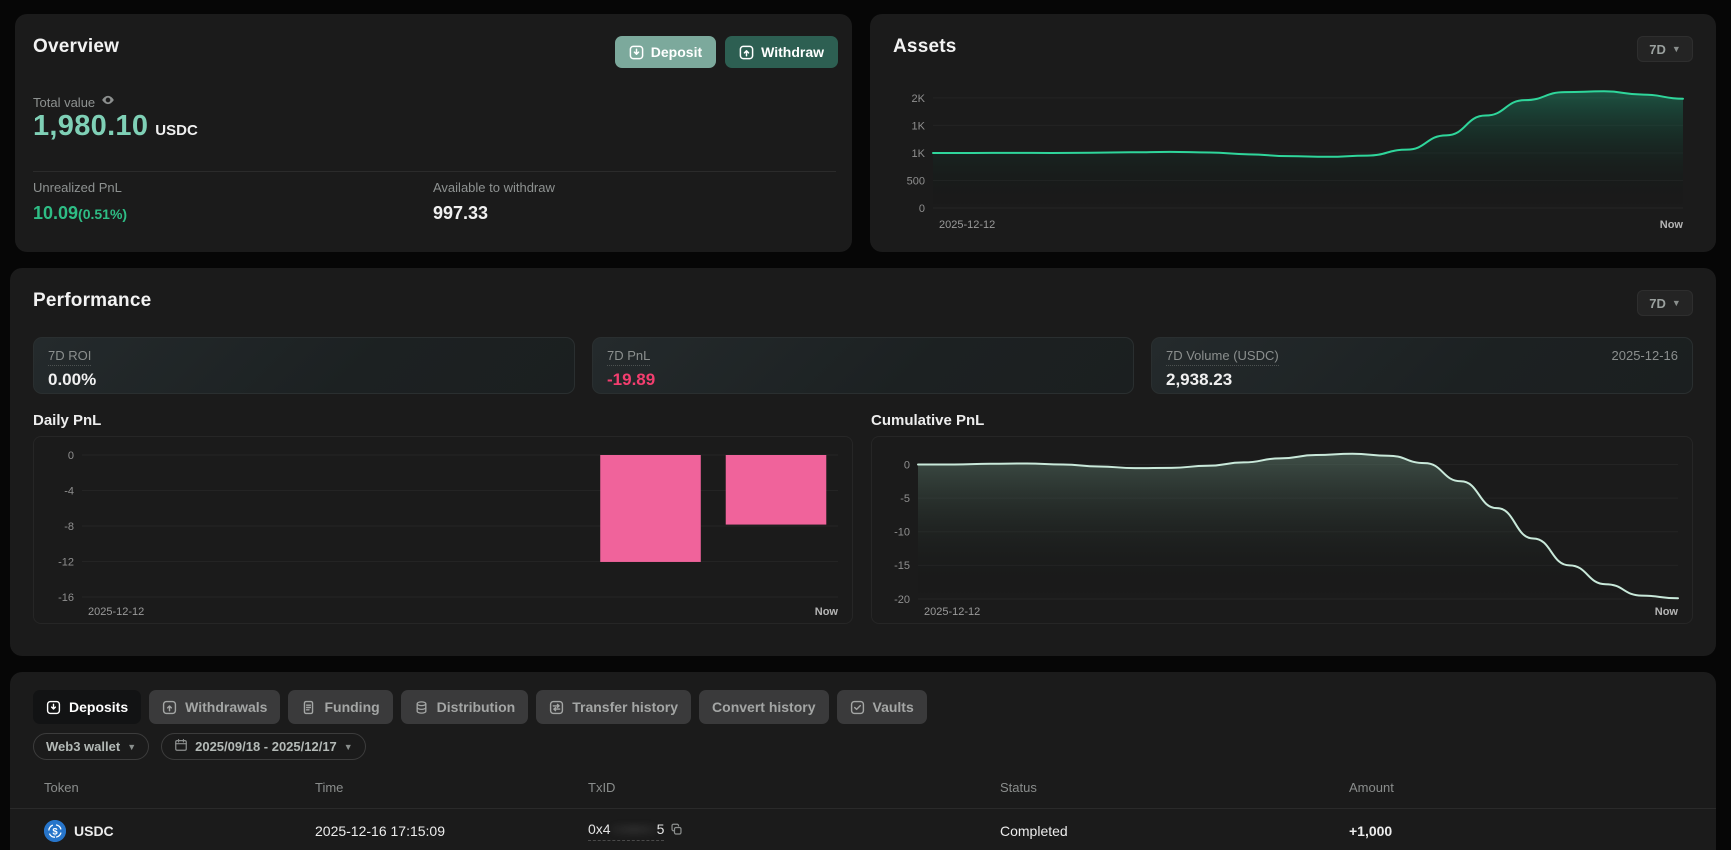 This screenshot has width=1731, height=850. Describe the element at coordinates (91, 126) in the screenshot. I see `total-value: 1,980.10` at that location.